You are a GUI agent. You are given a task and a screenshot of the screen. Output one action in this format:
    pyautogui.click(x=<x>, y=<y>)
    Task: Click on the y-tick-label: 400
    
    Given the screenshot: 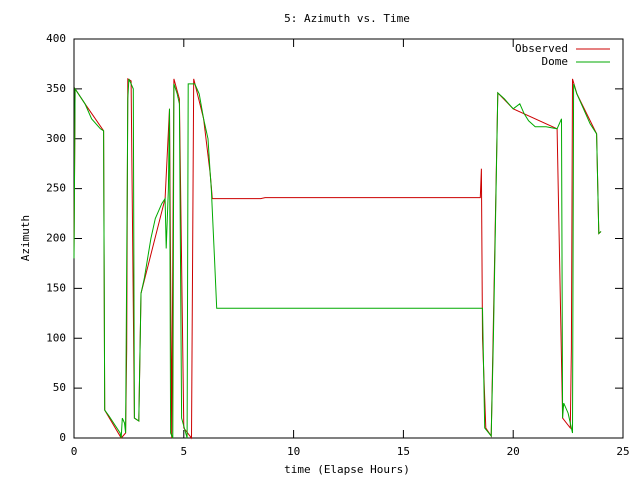 What is the action you would take?
    pyautogui.click(x=56, y=38)
    